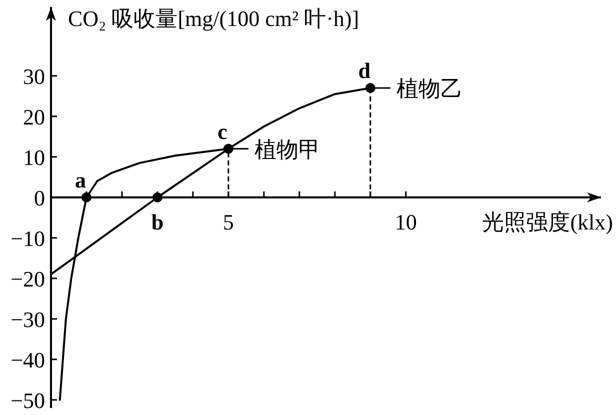  Describe the element at coordinates (157, 221) in the screenshot. I see `annotation: b` at that location.